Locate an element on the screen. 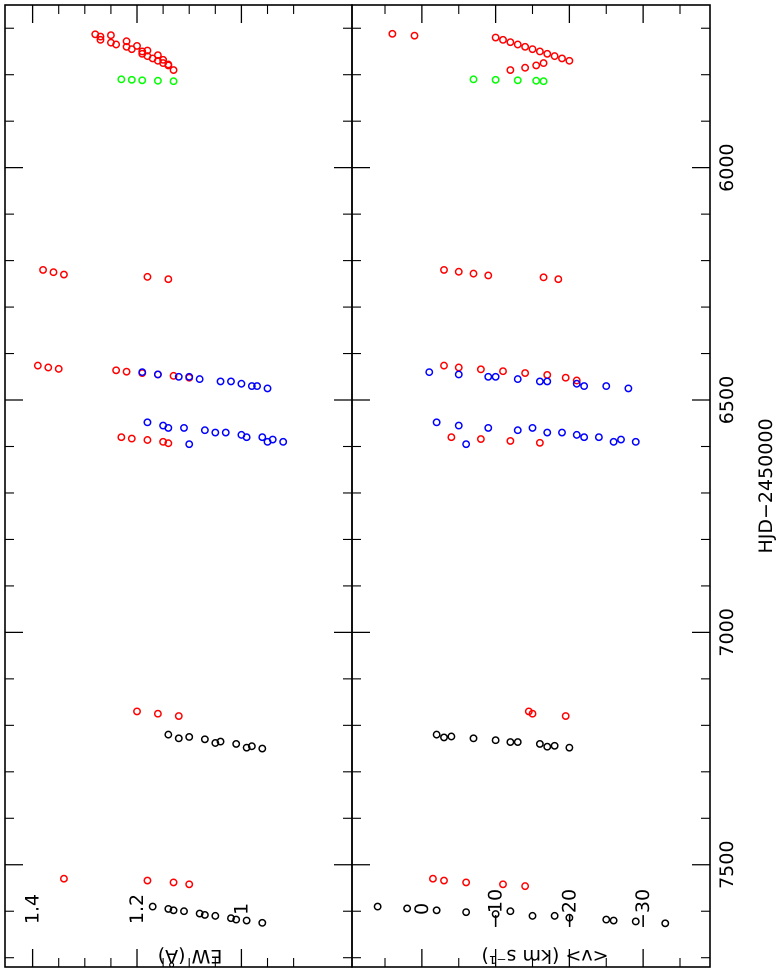 The image size is (781, 975). time-tick-label: 7000 is located at coordinates (727, 632).